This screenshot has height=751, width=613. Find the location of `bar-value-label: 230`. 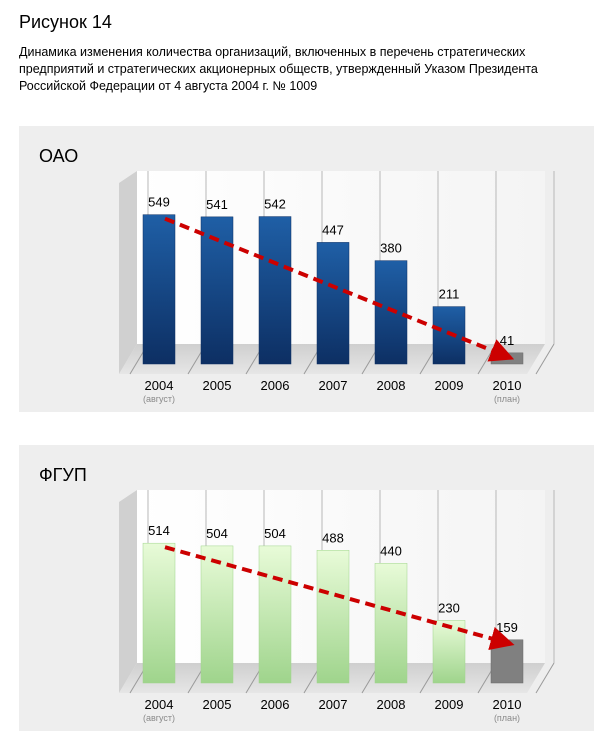

bar-value-label: 230 is located at coordinates (449, 607).